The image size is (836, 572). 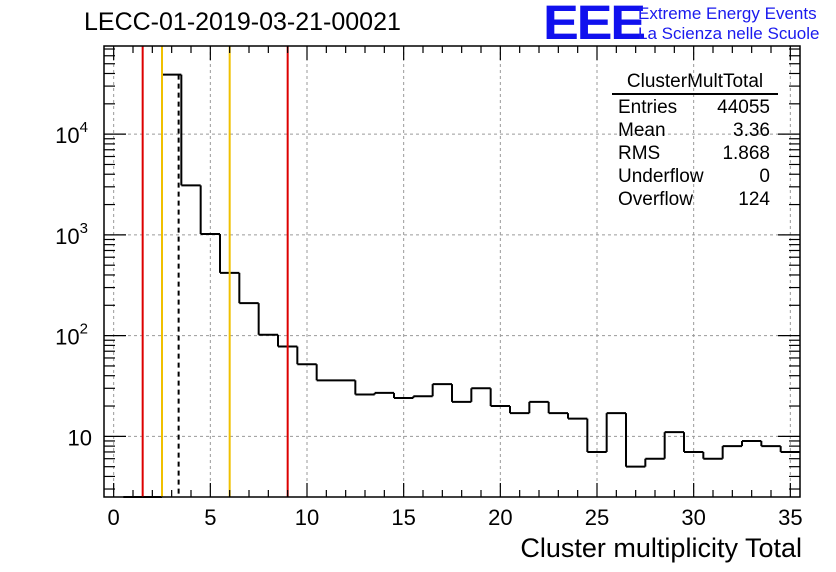 What do you see at coordinates (84, 329) in the screenshot?
I see `y-tick-exponent: 2` at bounding box center [84, 329].